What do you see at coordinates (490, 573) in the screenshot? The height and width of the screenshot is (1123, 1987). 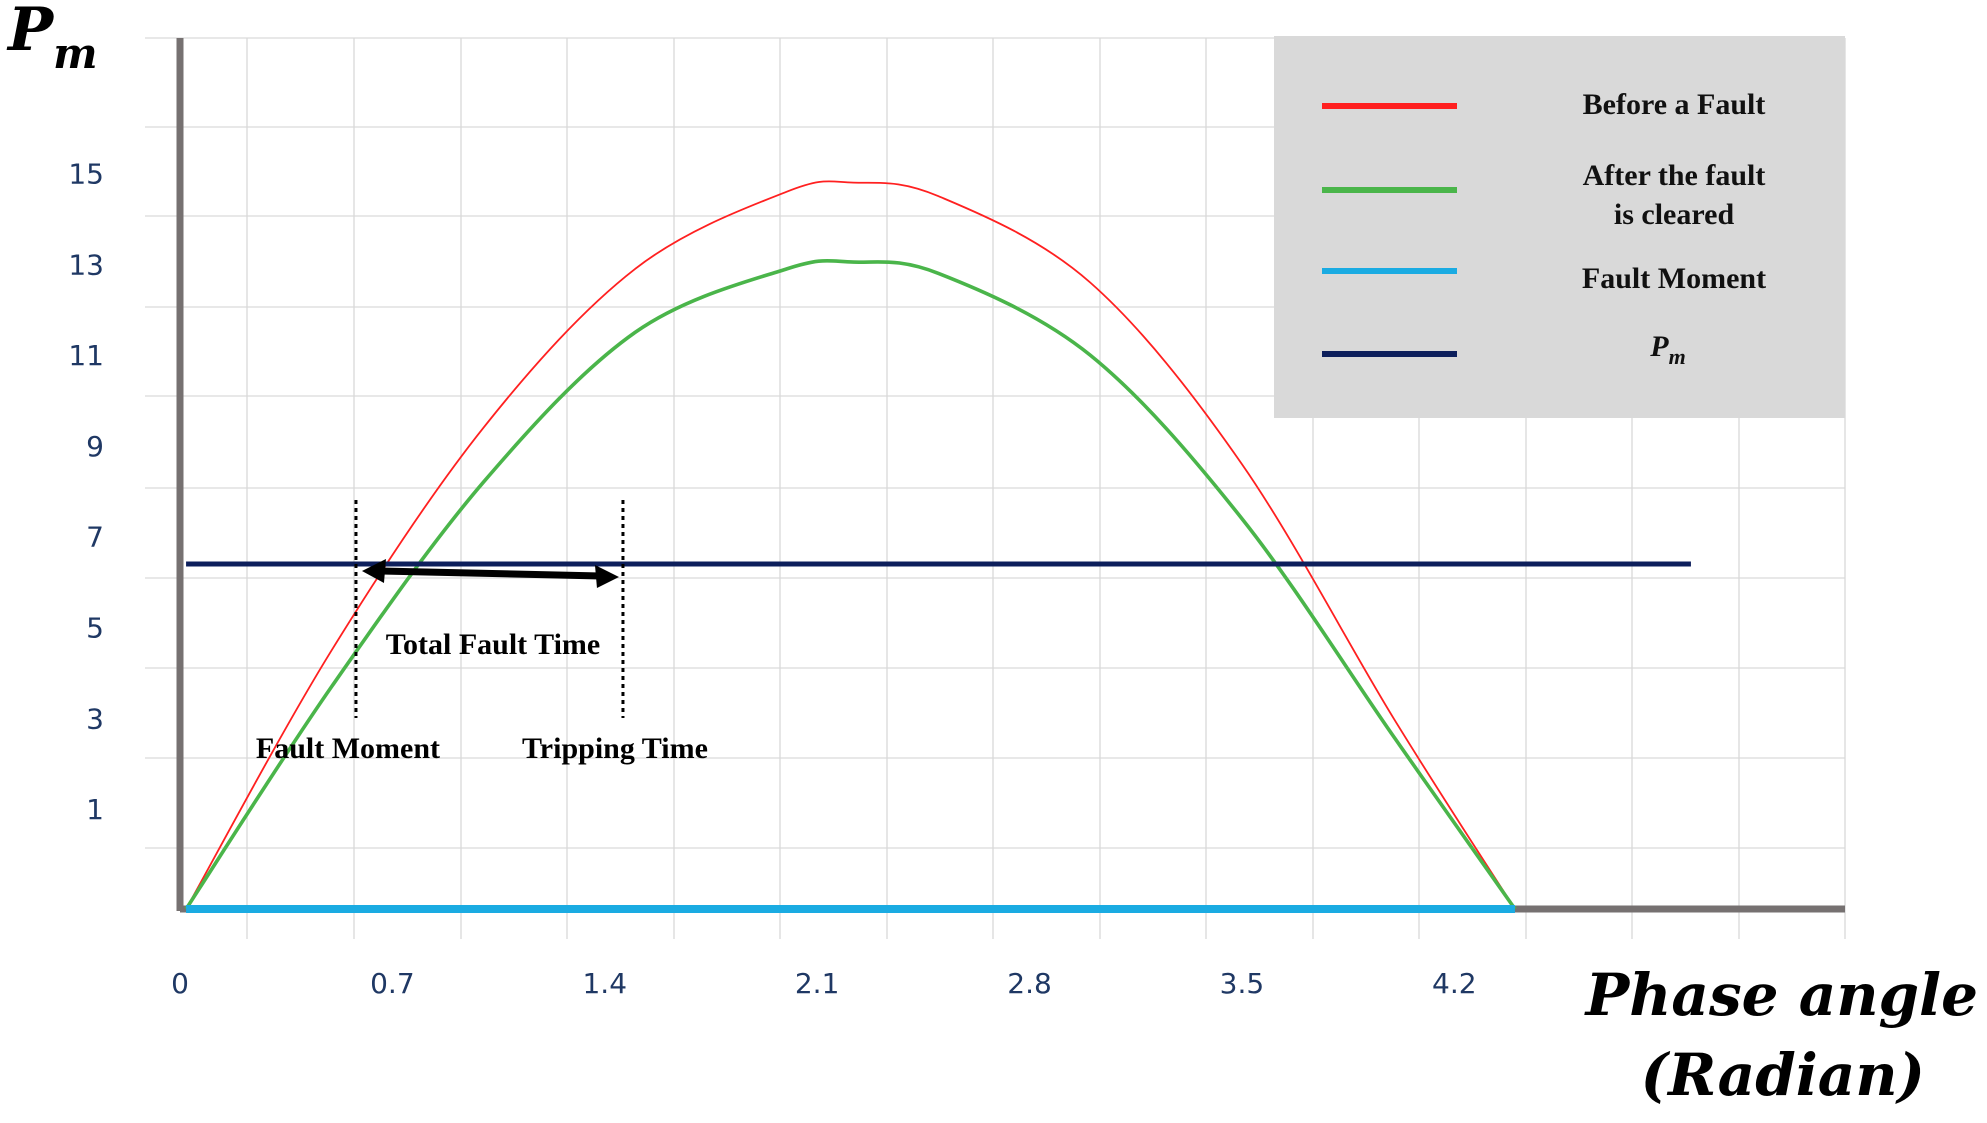 I see `fault-time-arrow-shaft` at bounding box center [490, 573].